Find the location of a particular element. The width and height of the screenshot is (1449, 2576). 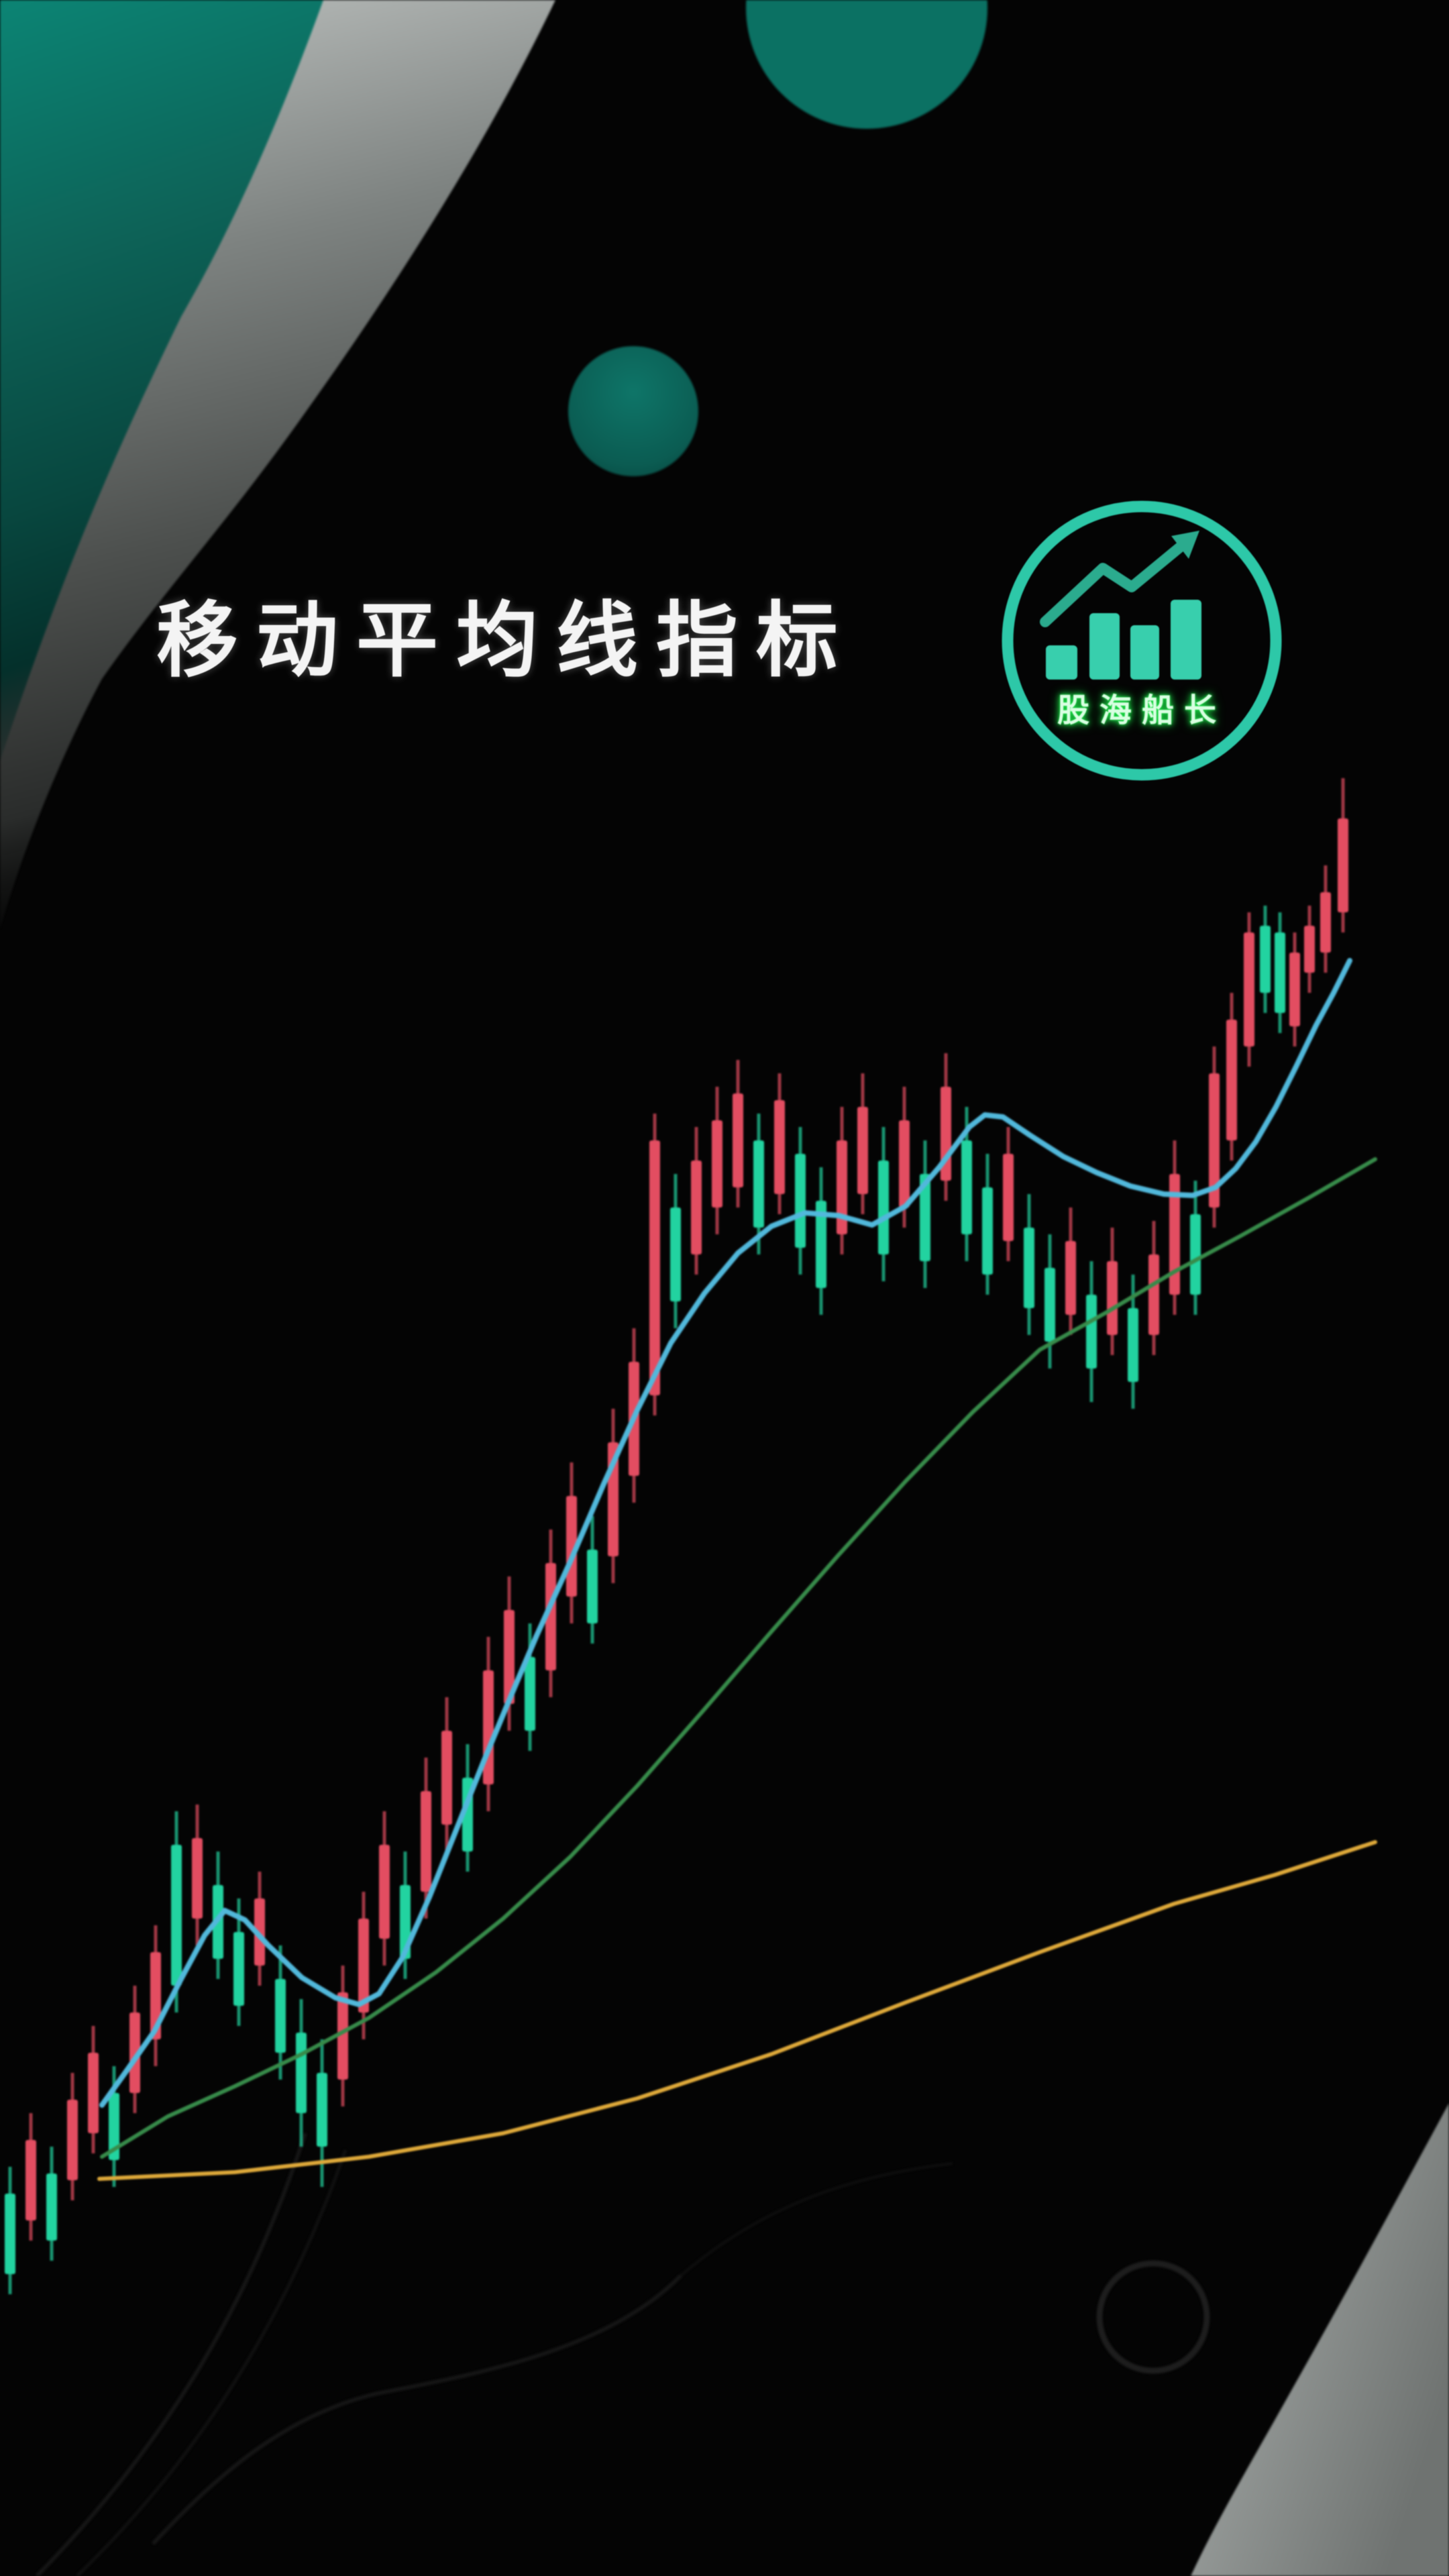

logo-chart-icon is located at coordinates (1142, 640).